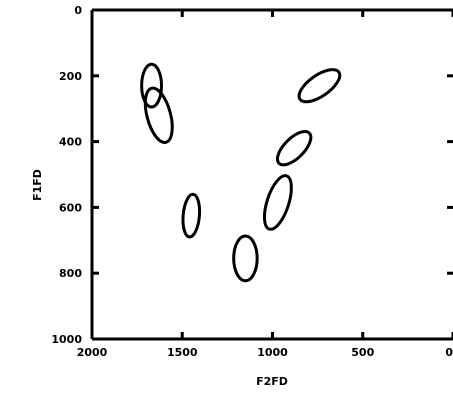 The image size is (453, 394). Describe the element at coordinates (272, 381) in the screenshot. I see `x-axis-title: F2FD` at that location.